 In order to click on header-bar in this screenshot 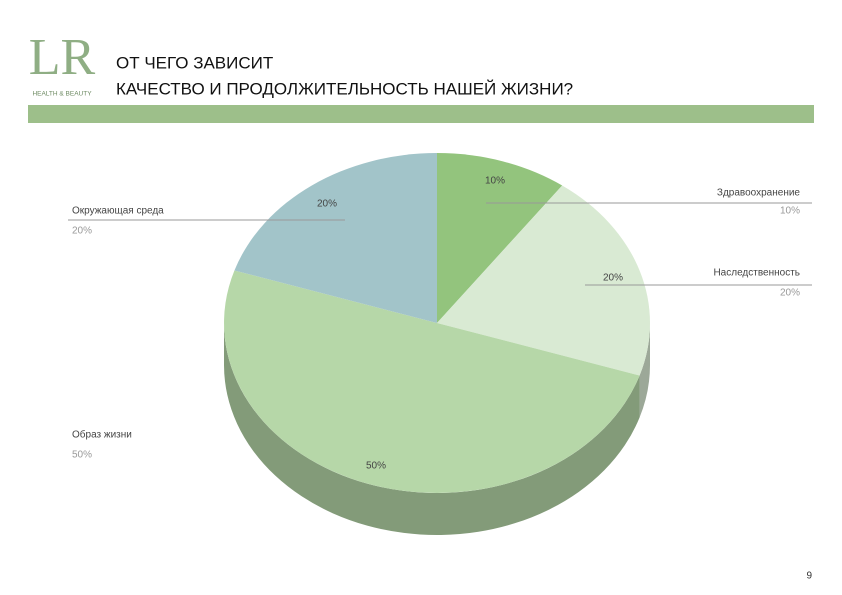, I will do `click(421, 114)`.